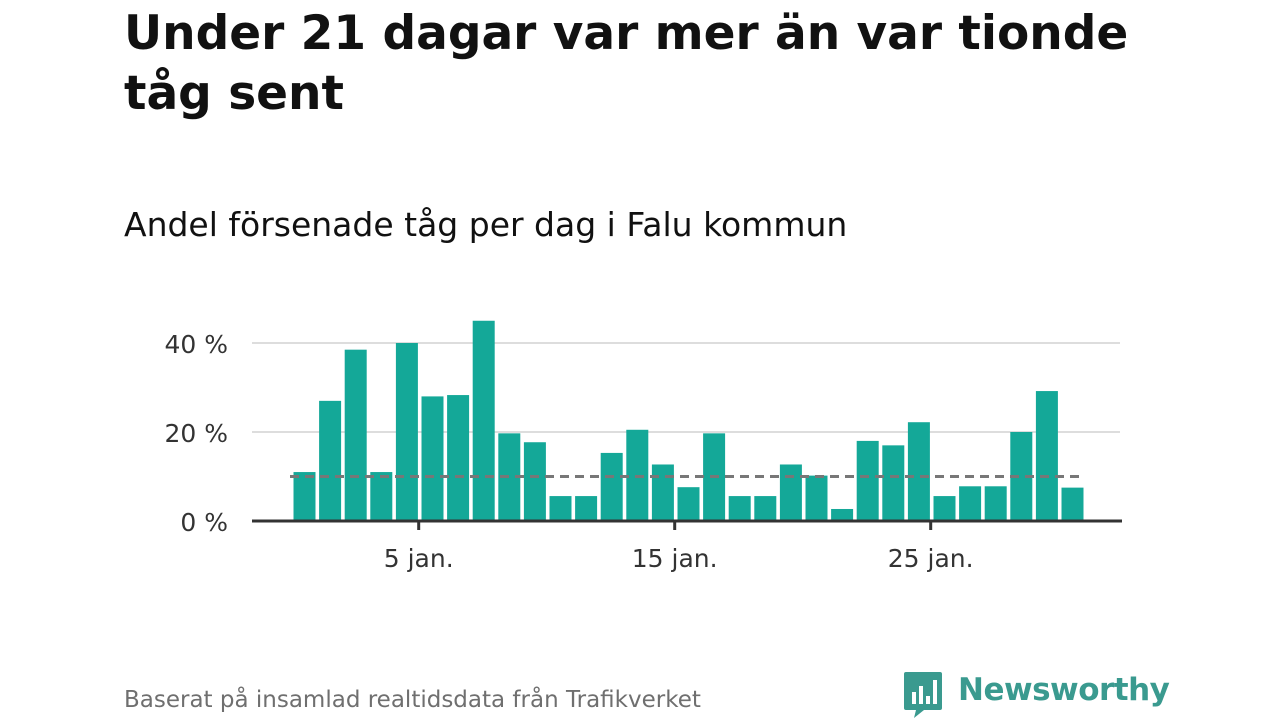 This screenshot has height=720, width=1280. I want to click on newsworthy-logo-icon, so click(923, 695).